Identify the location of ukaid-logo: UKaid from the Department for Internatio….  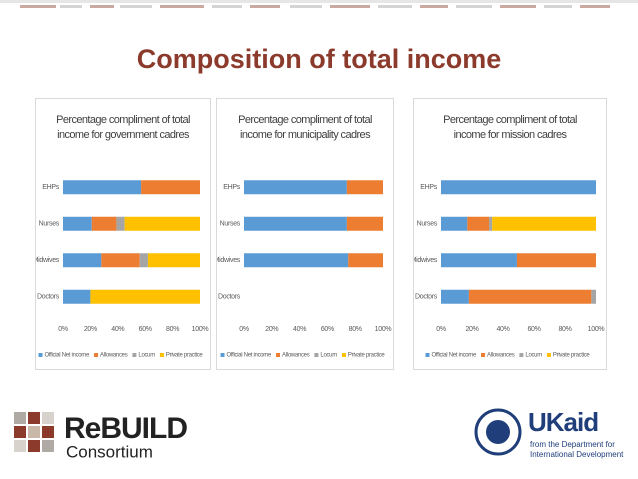
(549, 433).